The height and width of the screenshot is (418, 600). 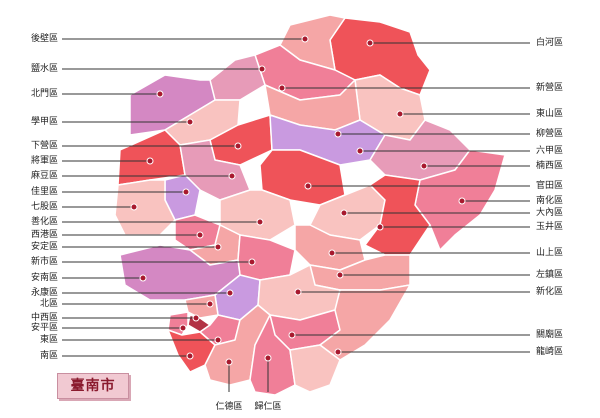 What do you see at coordinates (237, 77) in the screenshot?
I see `district-yanshui` at bounding box center [237, 77].